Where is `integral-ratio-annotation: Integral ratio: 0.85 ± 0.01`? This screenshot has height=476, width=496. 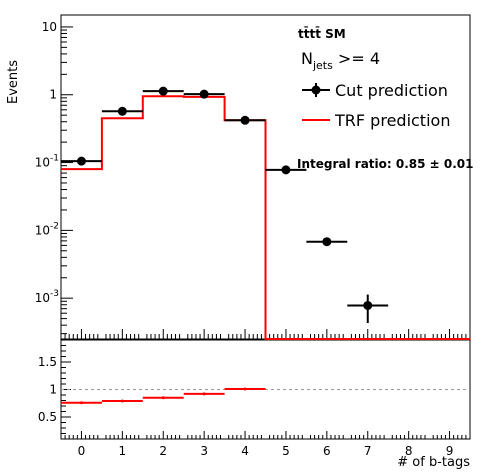
integral-ratio-annotation: Integral ratio: 0.85 ± 0.01 is located at coordinates (385, 164).